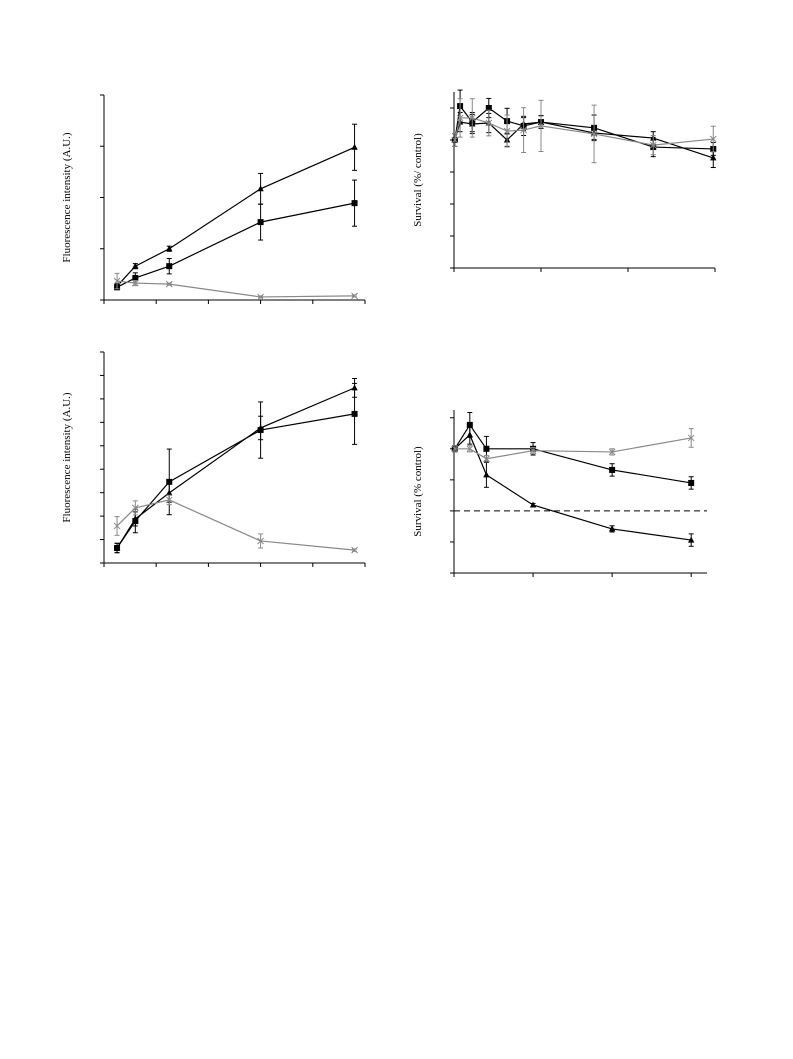 The width and height of the screenshot is (793, 1059). Describe the element at coordinates (418, 180) in the screenshot. I see `y-axis-label: Survival (%/ control)` at that location.